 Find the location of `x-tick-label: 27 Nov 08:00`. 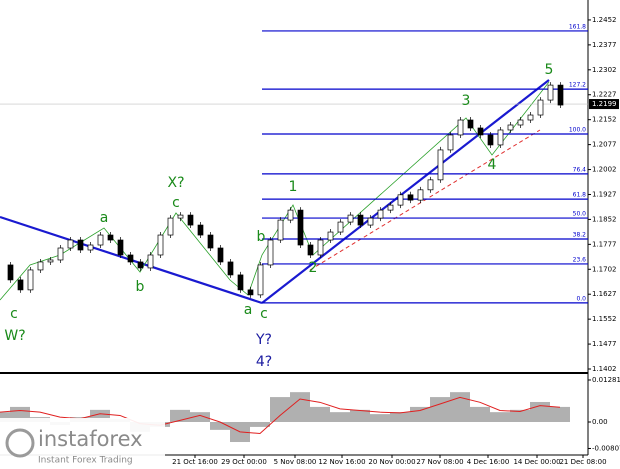

x-tick-label: 27 Nov 08:00 is located at coordinates (439, 462).